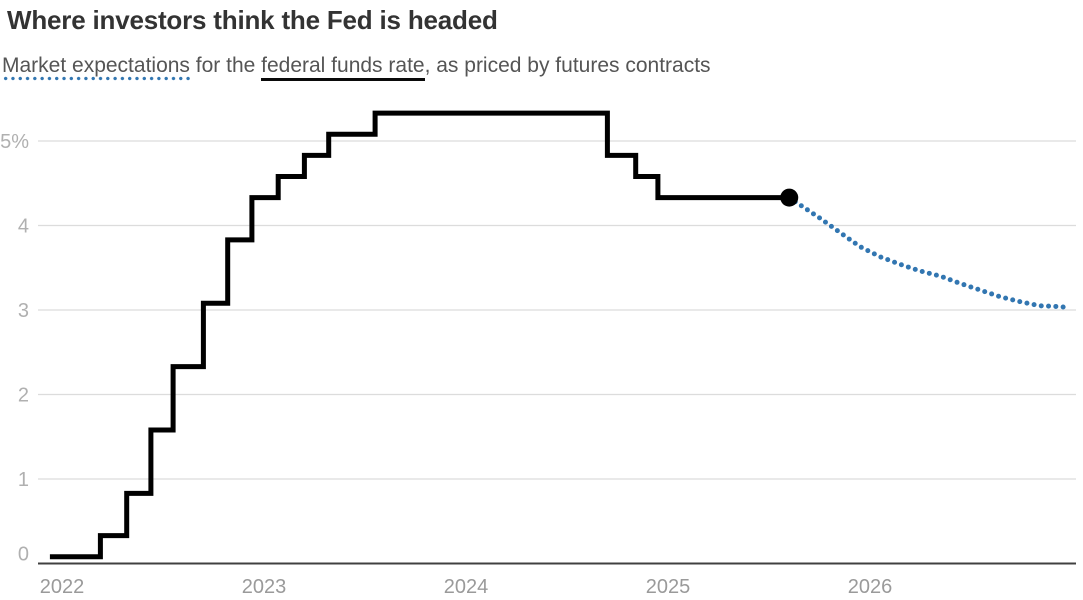 The image size is (1083, 600). I want to click on y-tick-label: 0, so click(23, 555).